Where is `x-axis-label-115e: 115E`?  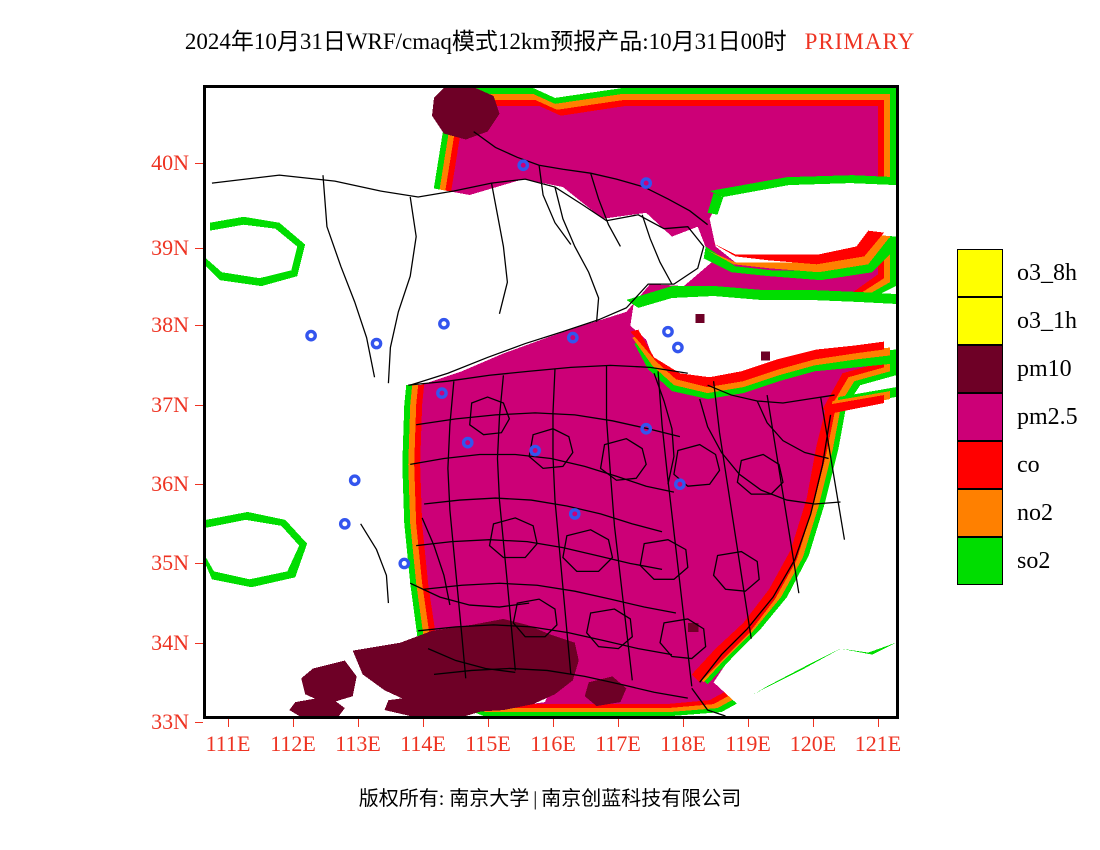 x-axis-label-115e: 115E is located at coordinates (488, 743).